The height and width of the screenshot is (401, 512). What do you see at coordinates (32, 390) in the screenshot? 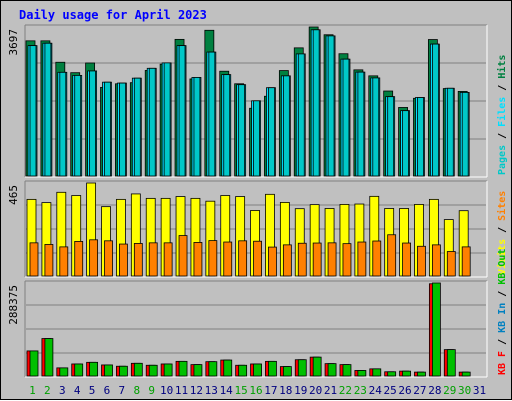
I see `x-tick-label-1: 1` at bounding box center [32, 390].